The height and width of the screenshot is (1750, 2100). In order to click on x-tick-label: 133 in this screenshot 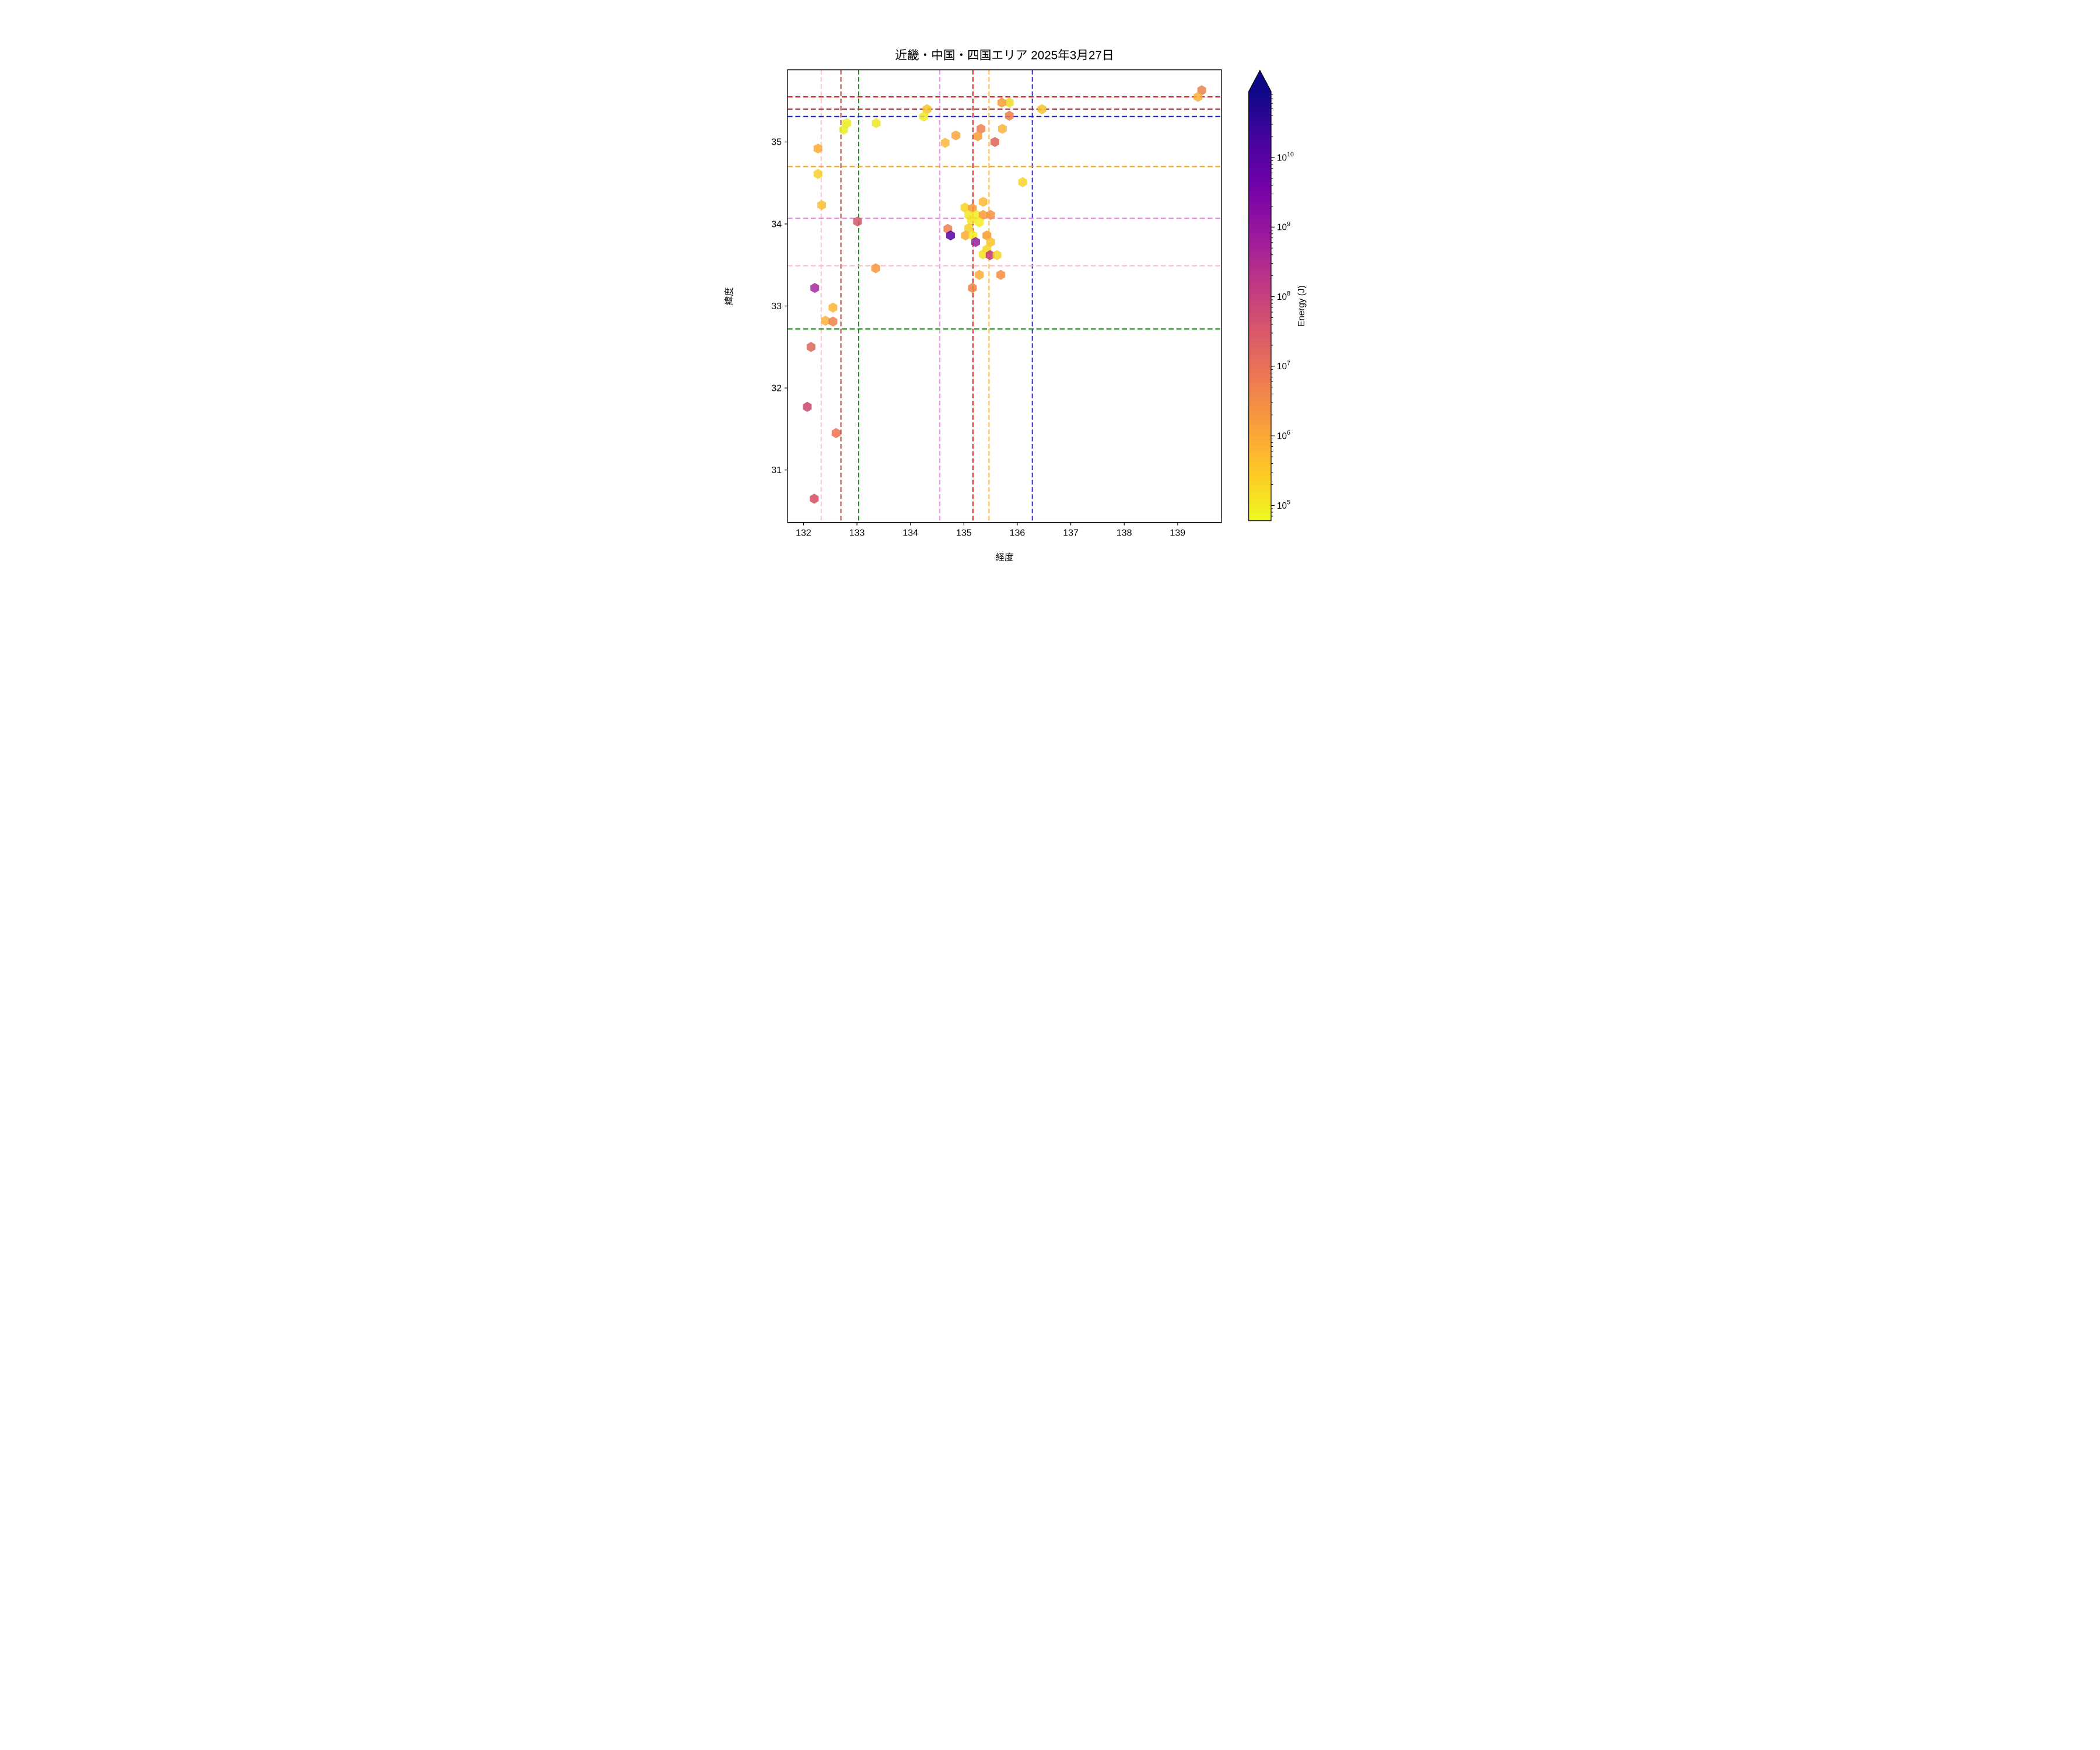, I will do `click(857, 533)`.